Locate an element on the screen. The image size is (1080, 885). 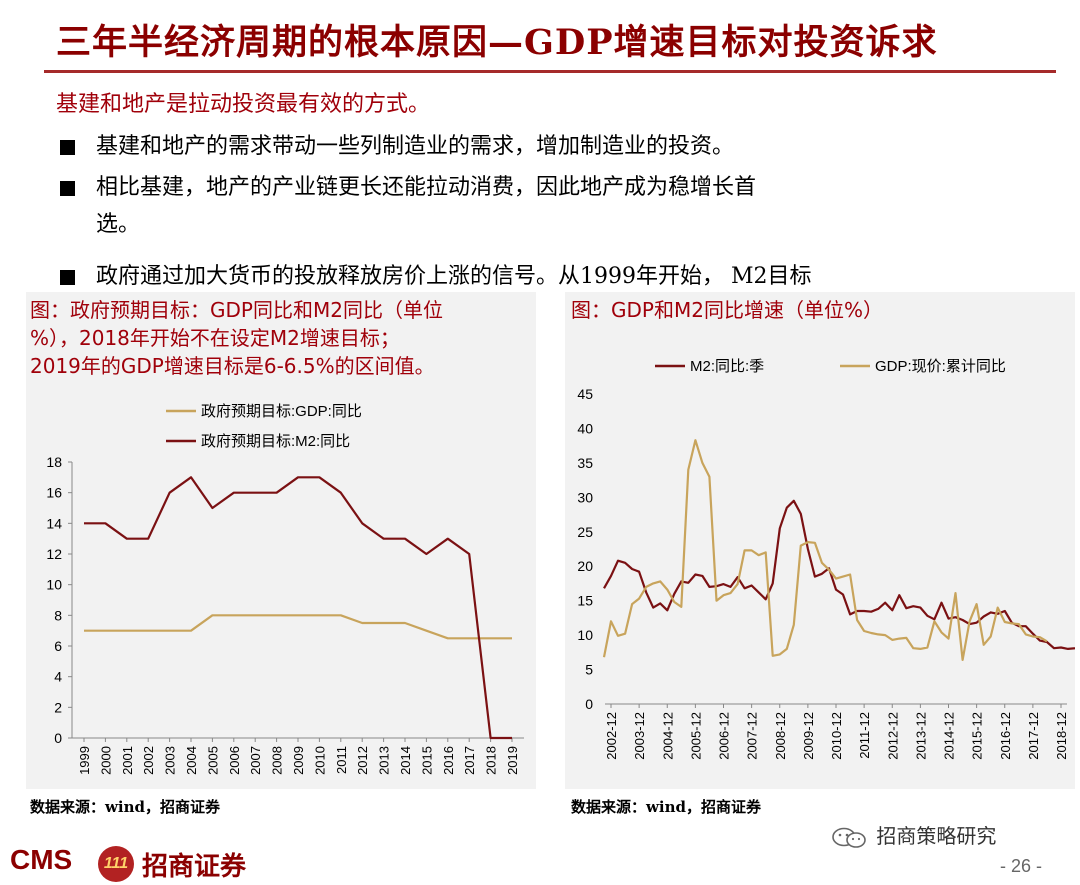
y-tick-label: 20 is located at coordinates (585, 566).